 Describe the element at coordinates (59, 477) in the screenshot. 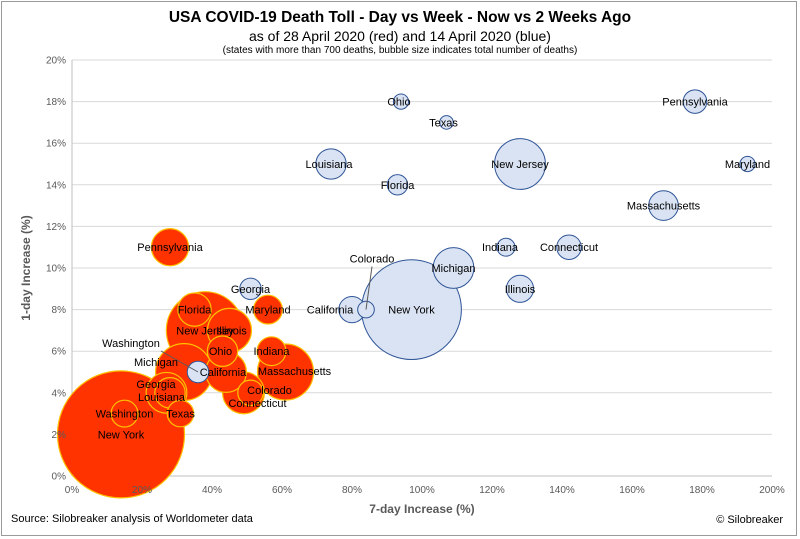

I see `y-tick-label: 0%` at that location.